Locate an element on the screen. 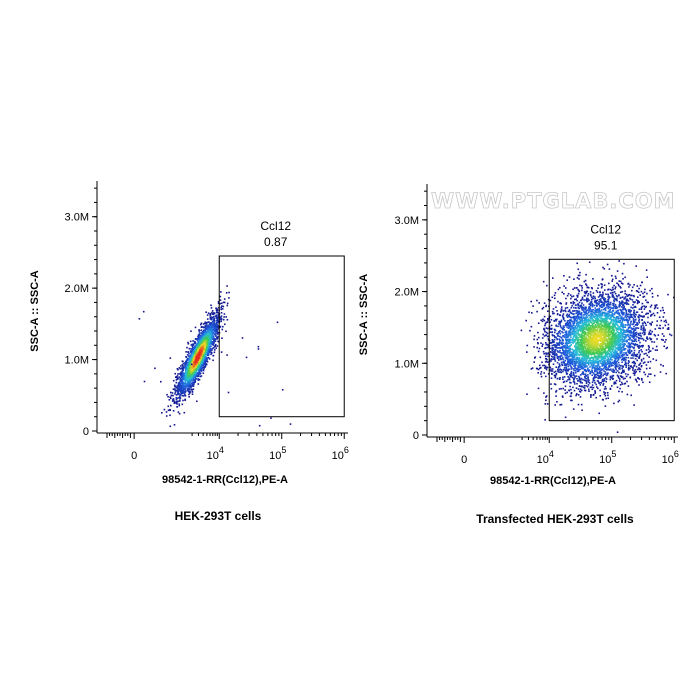 The image size is (700, 700). gate-percentage: 0.87 is located at coordinates (276, 242).